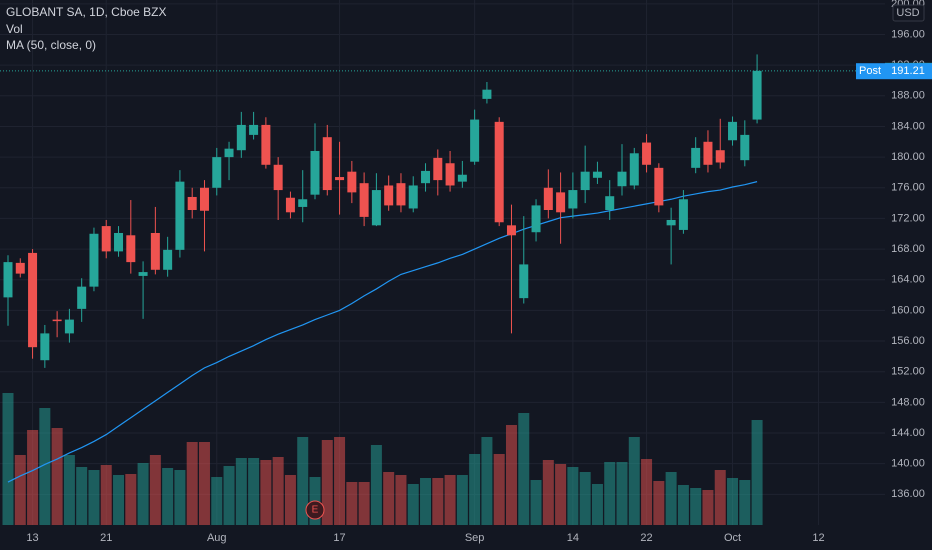 Image resolution: width=932 pixels, height=550 pixels. I want to click on y-tick-label: 160.00, so click(908, 310).